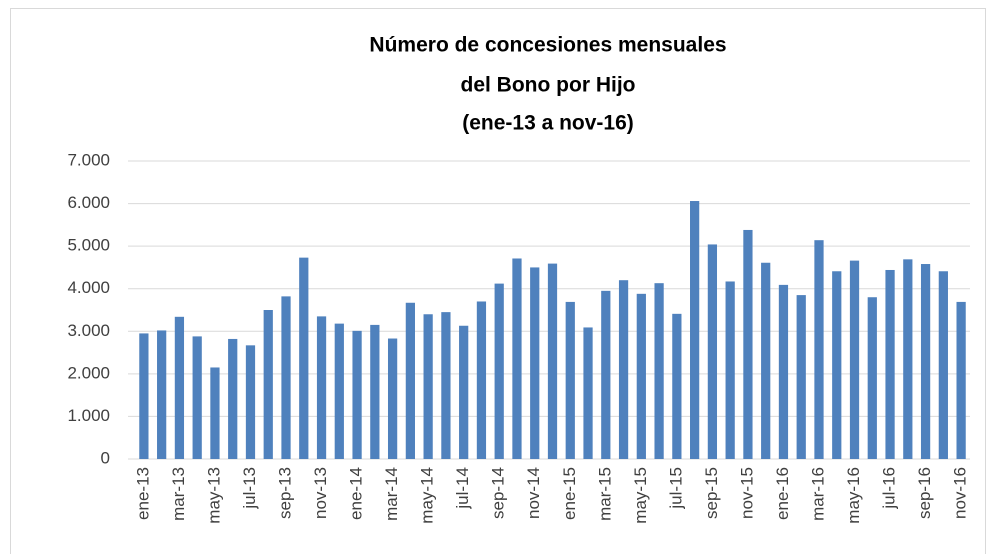 Image resolution: width=997 pixels, height=554 pixels. What do you see at coordinates (213, 495) in the screenshot?
I see `x-tick-label: may-13` at bounding box center [213, 495].